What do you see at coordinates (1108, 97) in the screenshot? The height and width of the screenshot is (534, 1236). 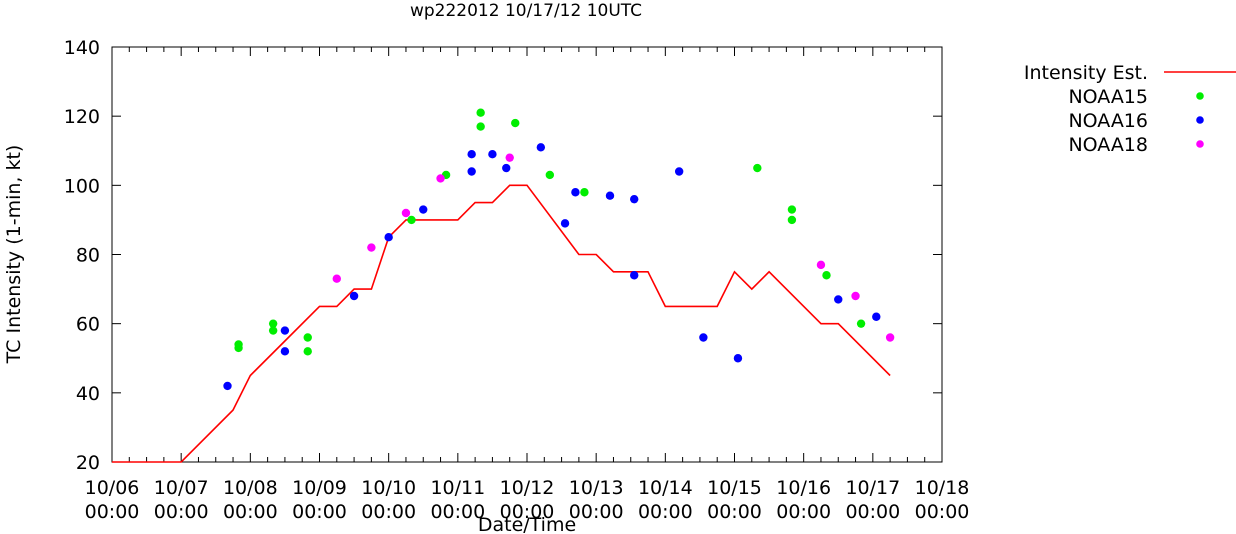 I see `legend-label: NOAA15` at bounding box center [1108, 97].